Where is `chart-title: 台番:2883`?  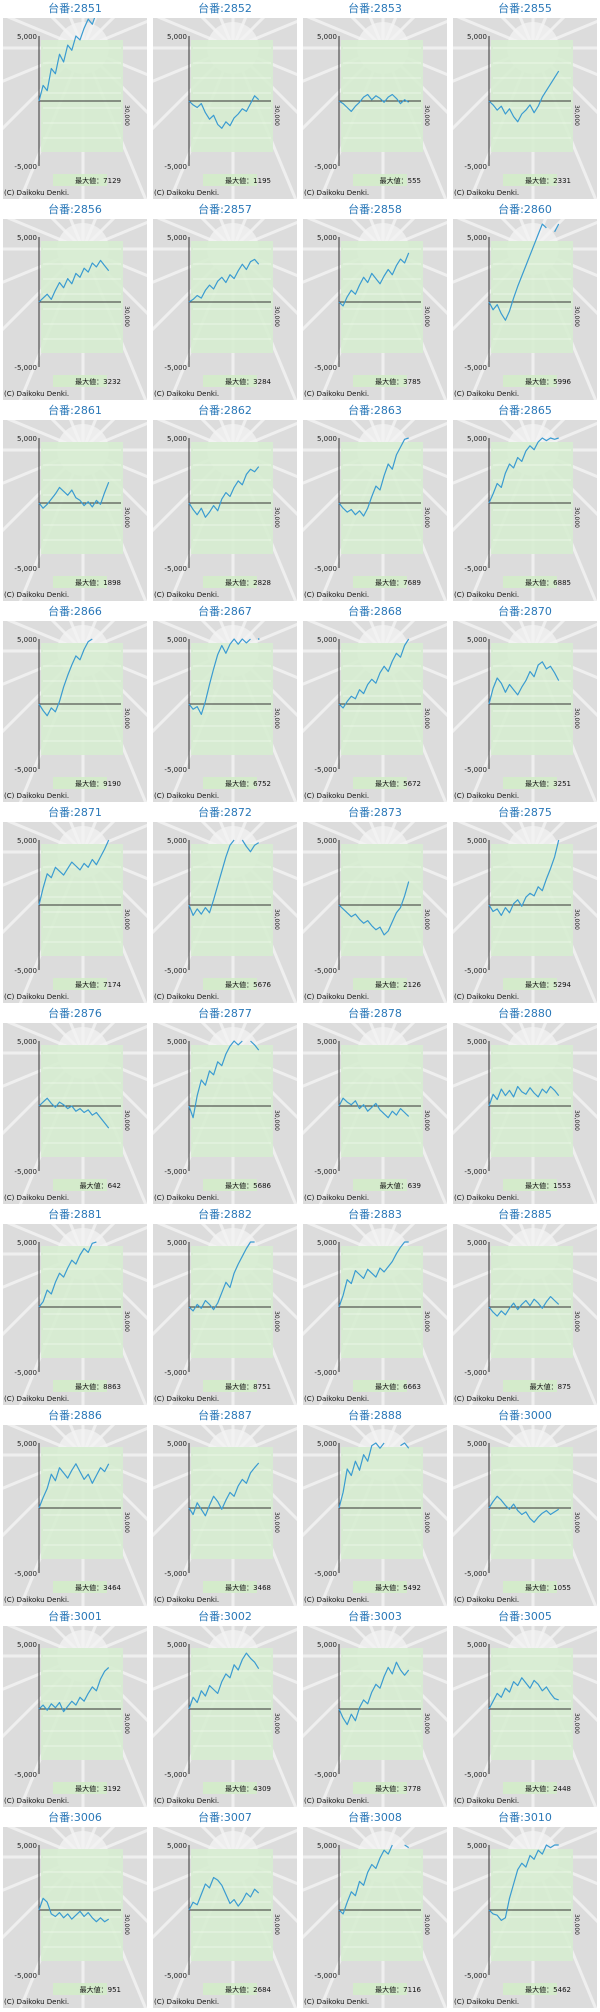 chart-title: 台番:2883 is located at coordinates (375, 1214).